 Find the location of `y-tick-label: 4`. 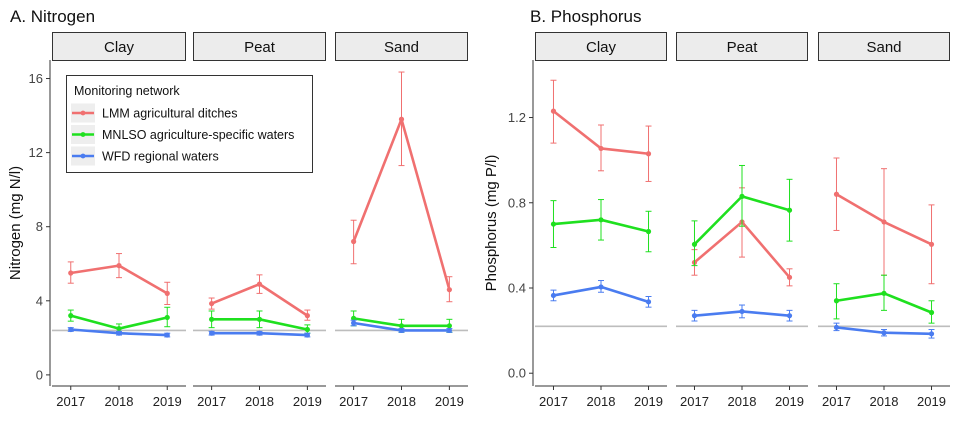

y-tick-label: 4 is located at coordinates (39, 300).